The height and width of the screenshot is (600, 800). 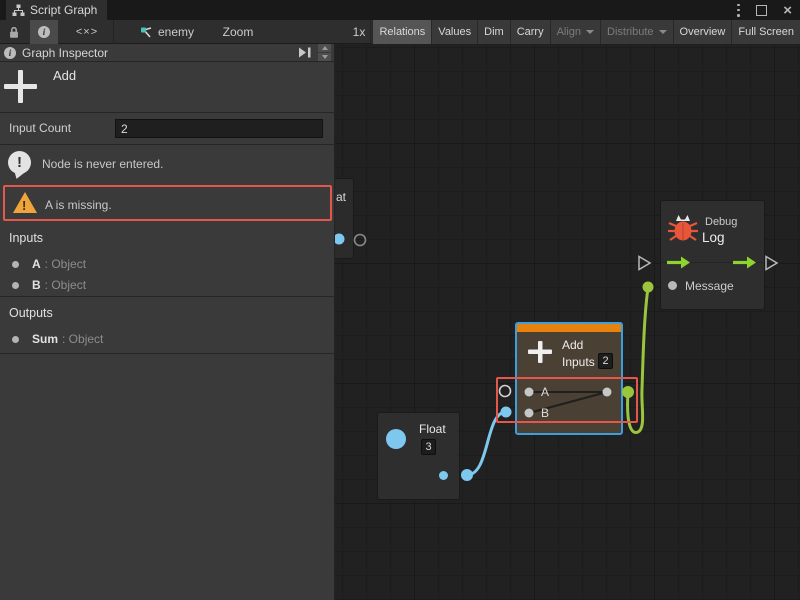 I want to click on control-in-port-triangle, so click(x=645, y=263).